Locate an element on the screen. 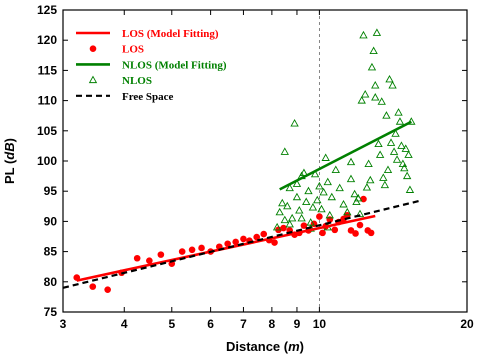 This screenshot has height=356, width=479. y-tick-label-80: 80 is located at coordinates (51, 282).